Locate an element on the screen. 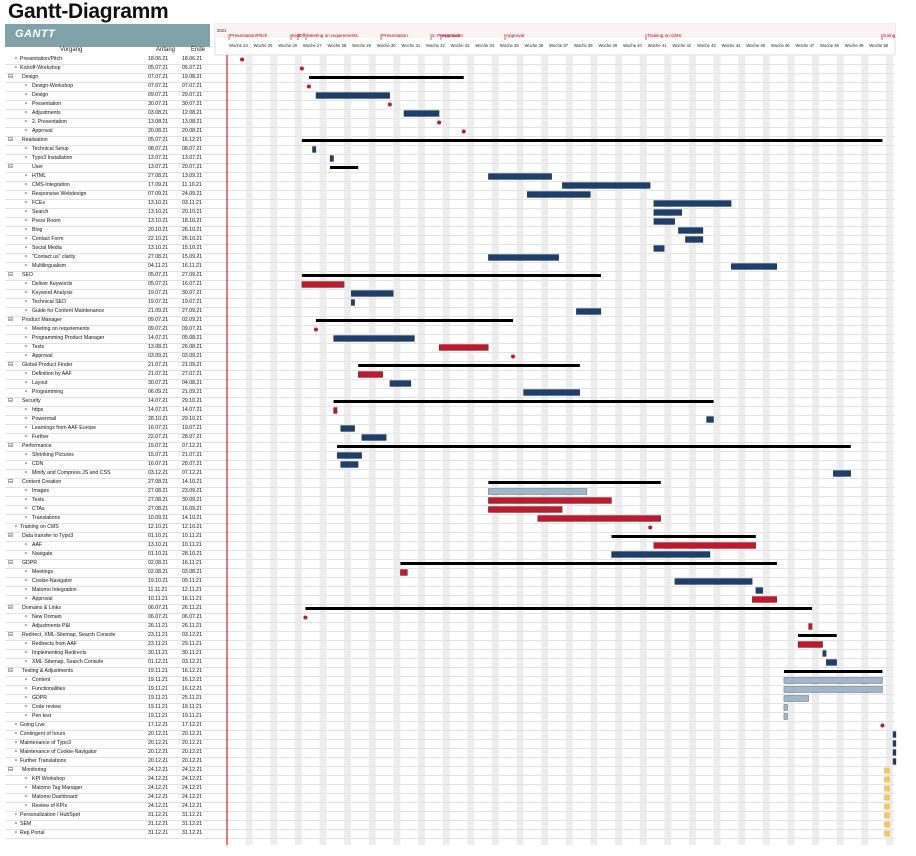  task-name: Meetings is located at coordinates (43, 572).